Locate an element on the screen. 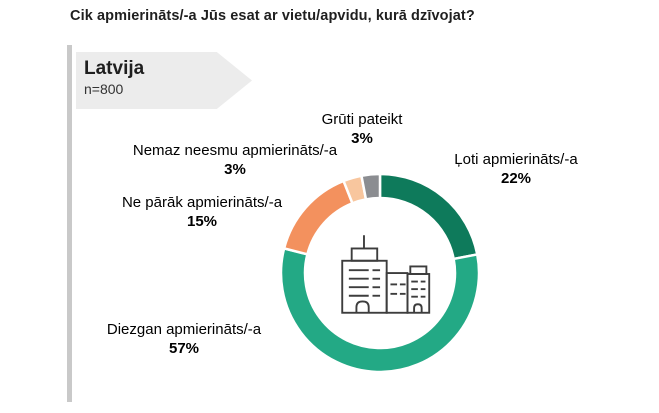 This screenshot has height=413, width=659. slice-label-nemaz-neesmu-apmierinats: Nemaz neesmu apmierināts/-a 3% is located at coordinates (235, 160).